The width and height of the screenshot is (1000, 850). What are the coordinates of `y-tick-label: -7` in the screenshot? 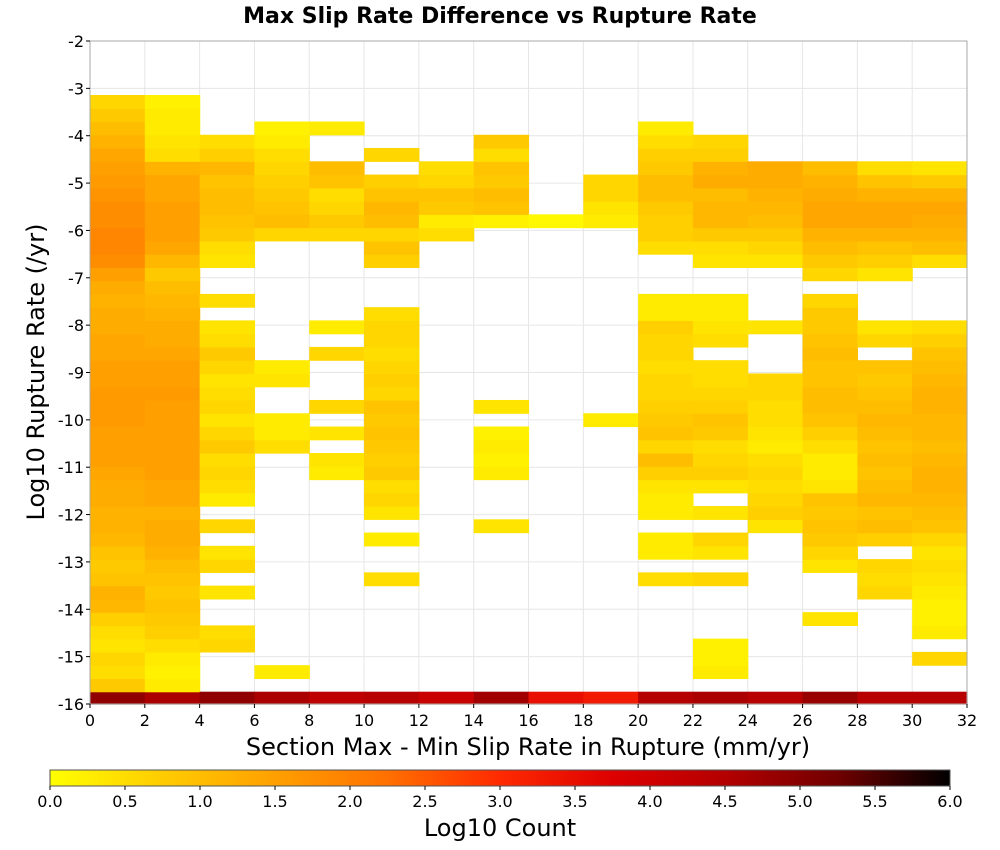 It's located at (76, 278).